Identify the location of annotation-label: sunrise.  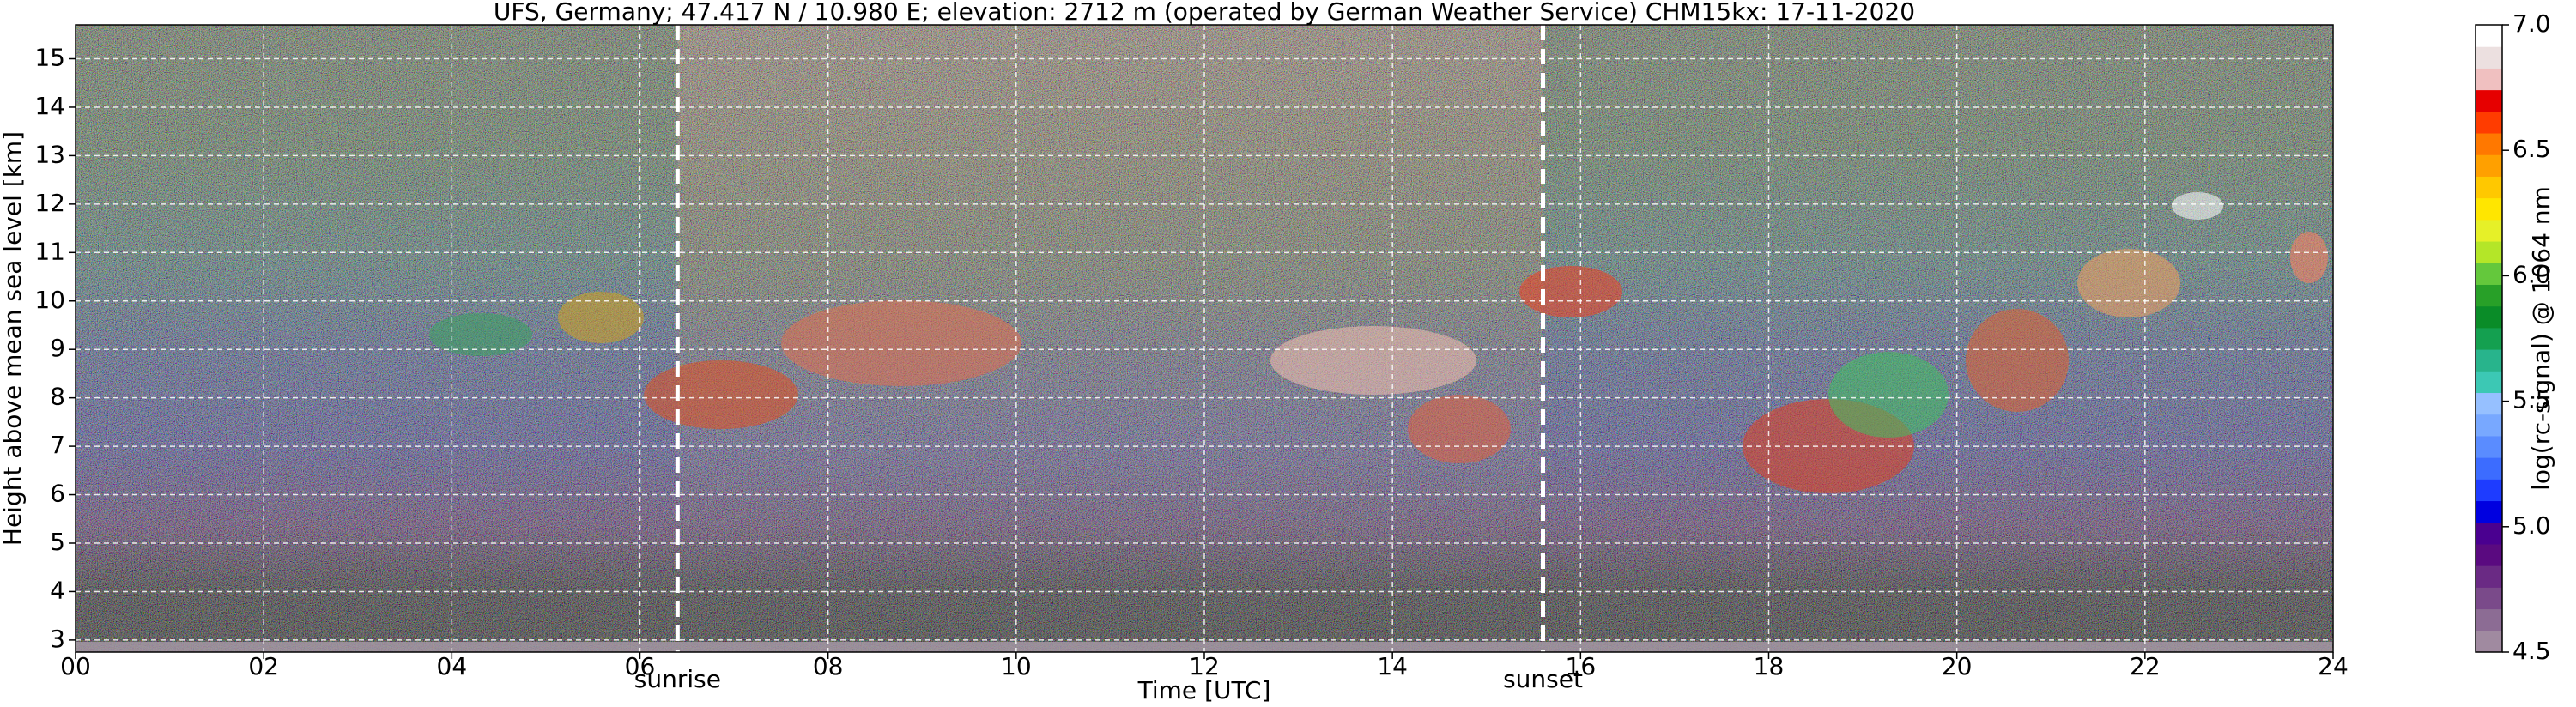
(677, 679).